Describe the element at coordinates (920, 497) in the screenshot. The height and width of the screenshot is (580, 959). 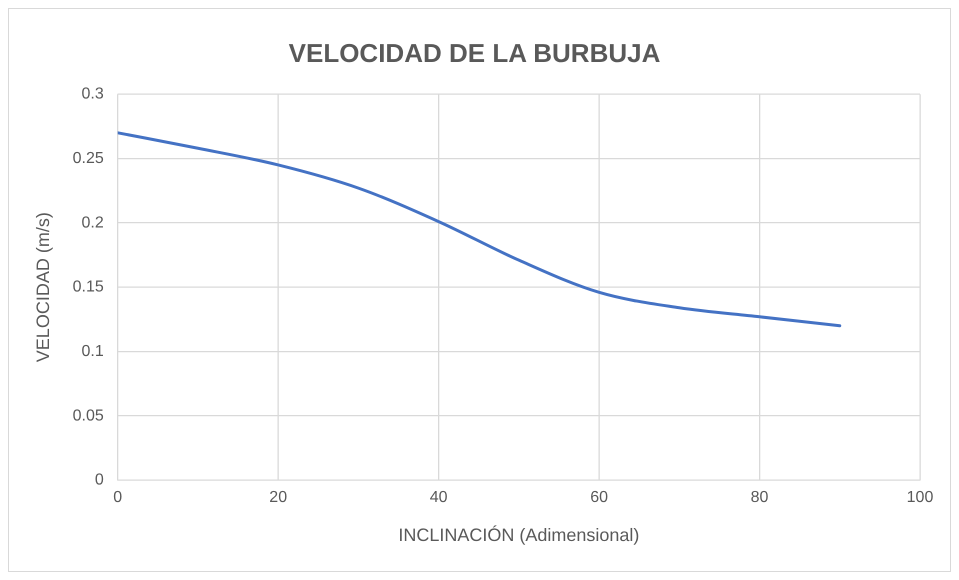
I see `x-tick-label: 100` at that location.